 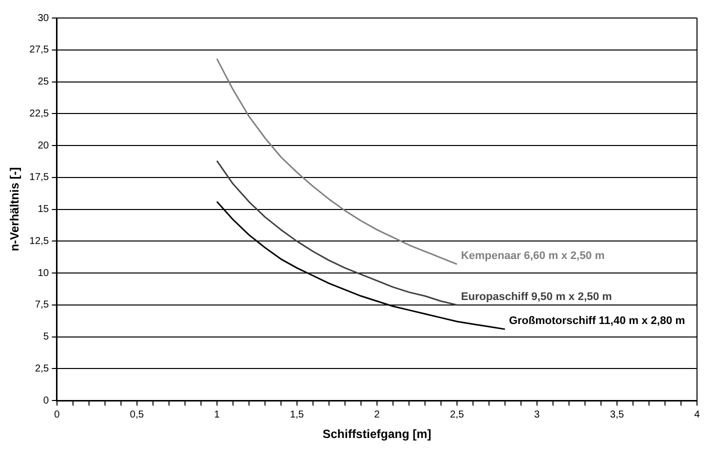 What do you see at coordinates (42, 368) in the screenshot?
I see `y-tick-label: 2,5` at bounding box center [42, 368].